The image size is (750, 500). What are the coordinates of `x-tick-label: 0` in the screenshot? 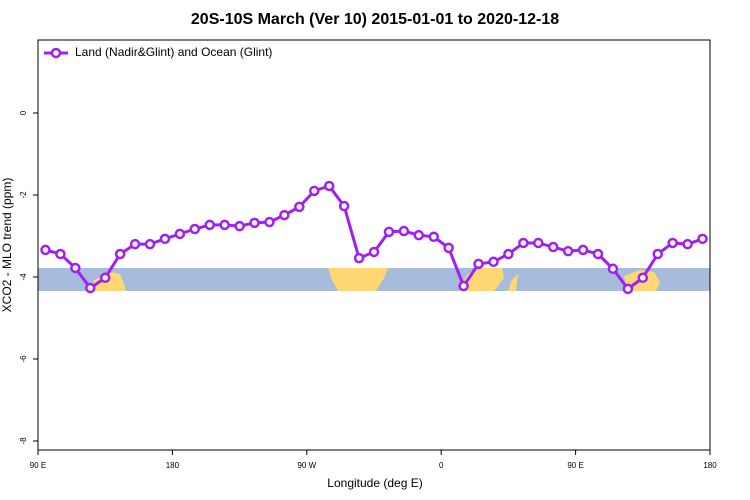 It's located at (441, 465).